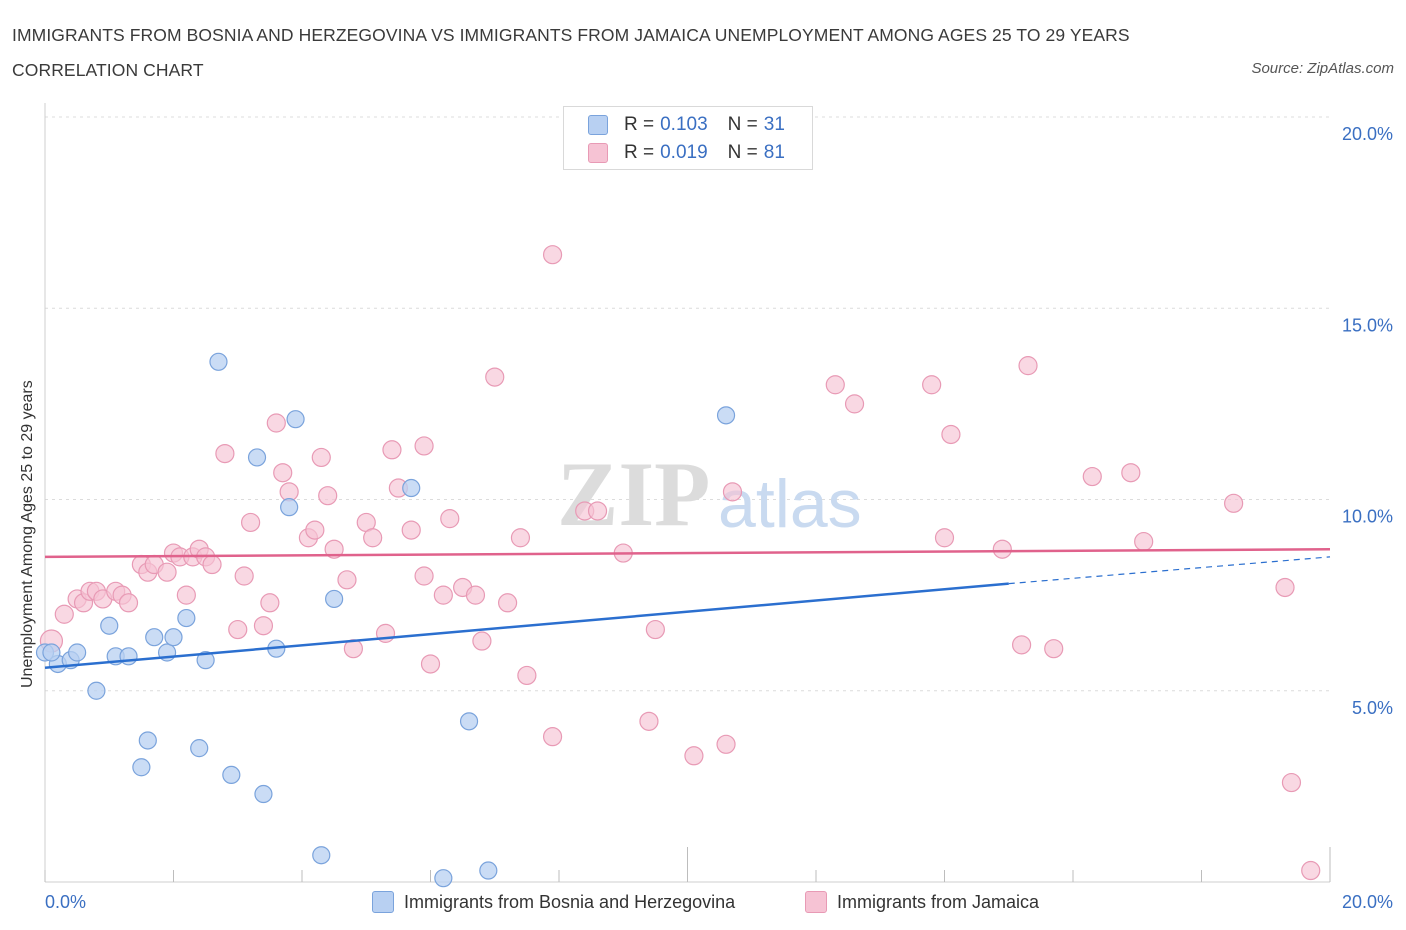 This screenshot has height=930, width=1406. I want to click on y-axis-label: Unemployment Among Ages 25 to 29 years, so click(27, 534).